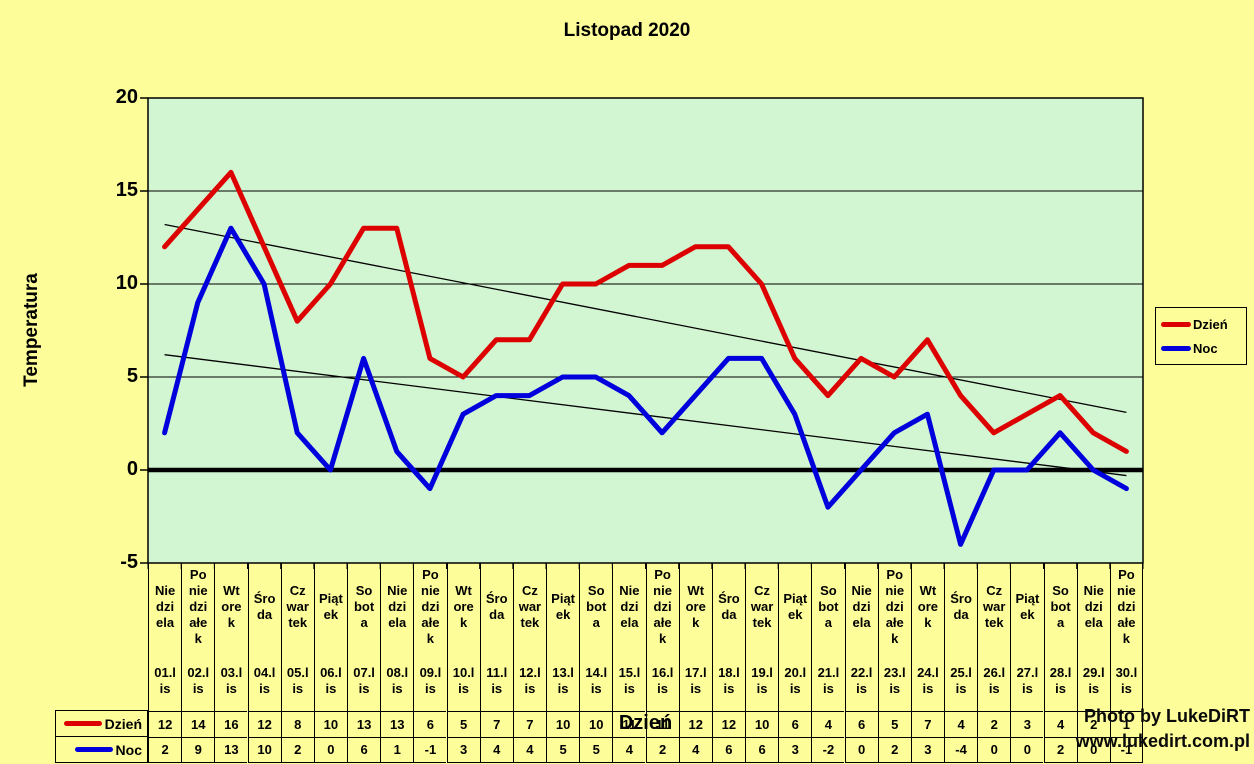 The height and width of the screenshot is (764, 1254). What do you see at coordinates (695, 663) in the screenshot?
I see `table-column: Wtorek 17.lis 12 4` at bounding box center [695, 663].